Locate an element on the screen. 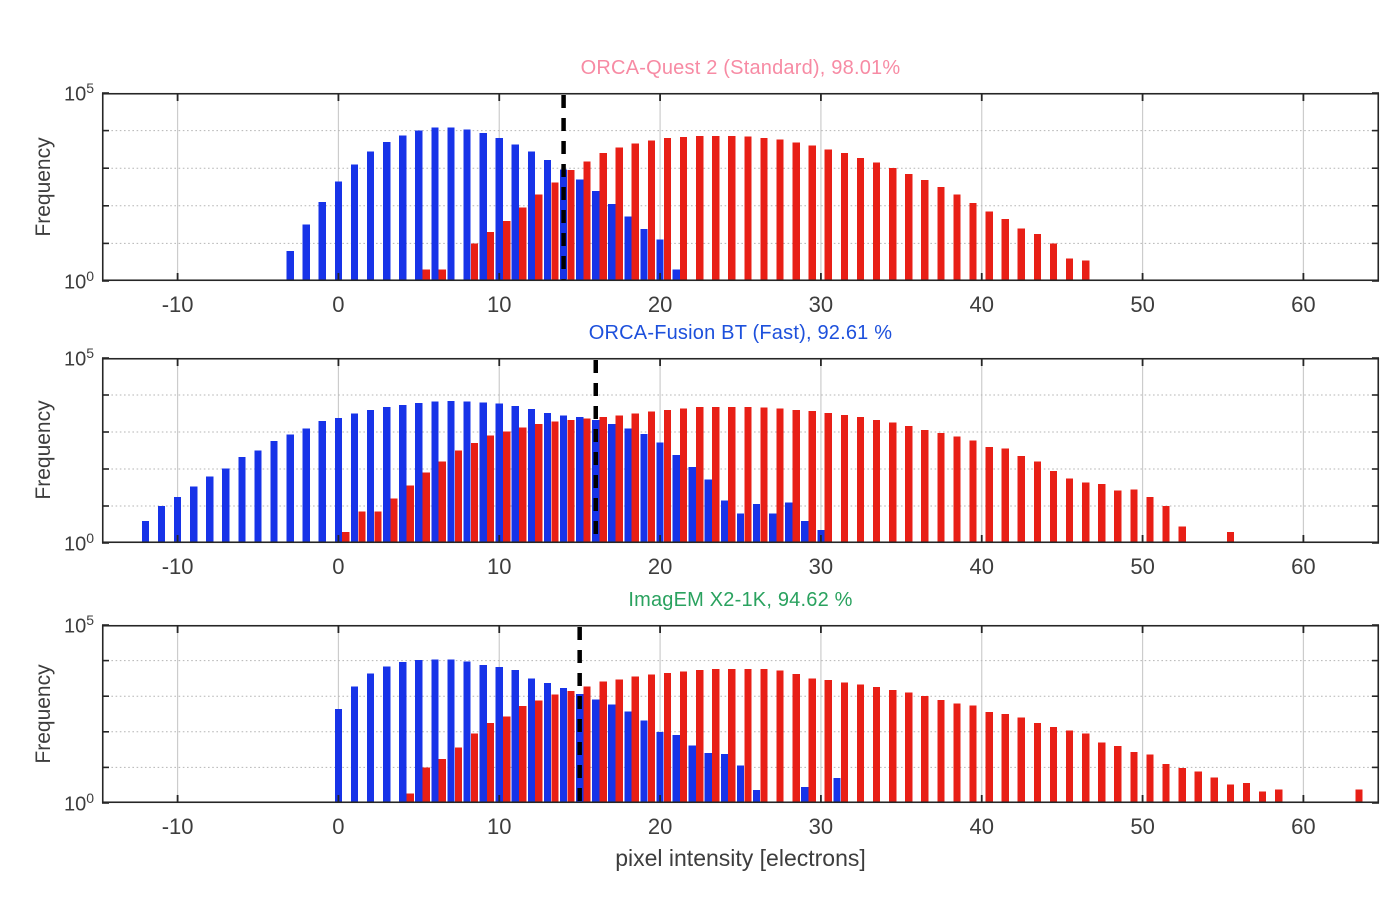 Image resolution: width=1400 pixels, height=900 pixels. x-tick-label: 40 is located at coordinates (982, 304).